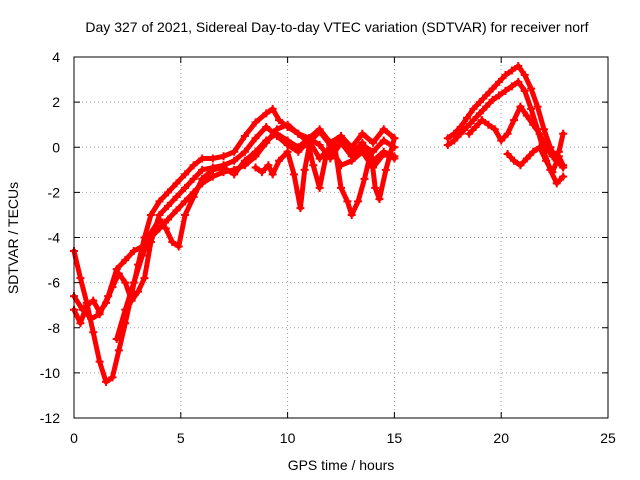 Image resolution: width=640 pixels, height=480 pixels. I want to click on y-tick-label: -2, so click(54, 192).